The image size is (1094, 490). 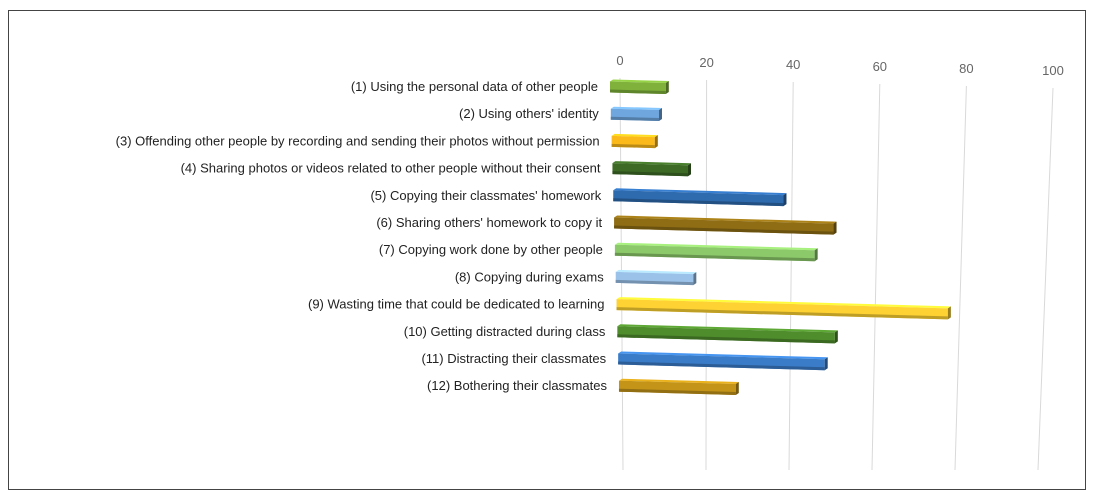 What do you see at coordinates (529, 276) in the screenshot?
I see `category-label: (8) Copying during exams` at bounding box center [529, 276].